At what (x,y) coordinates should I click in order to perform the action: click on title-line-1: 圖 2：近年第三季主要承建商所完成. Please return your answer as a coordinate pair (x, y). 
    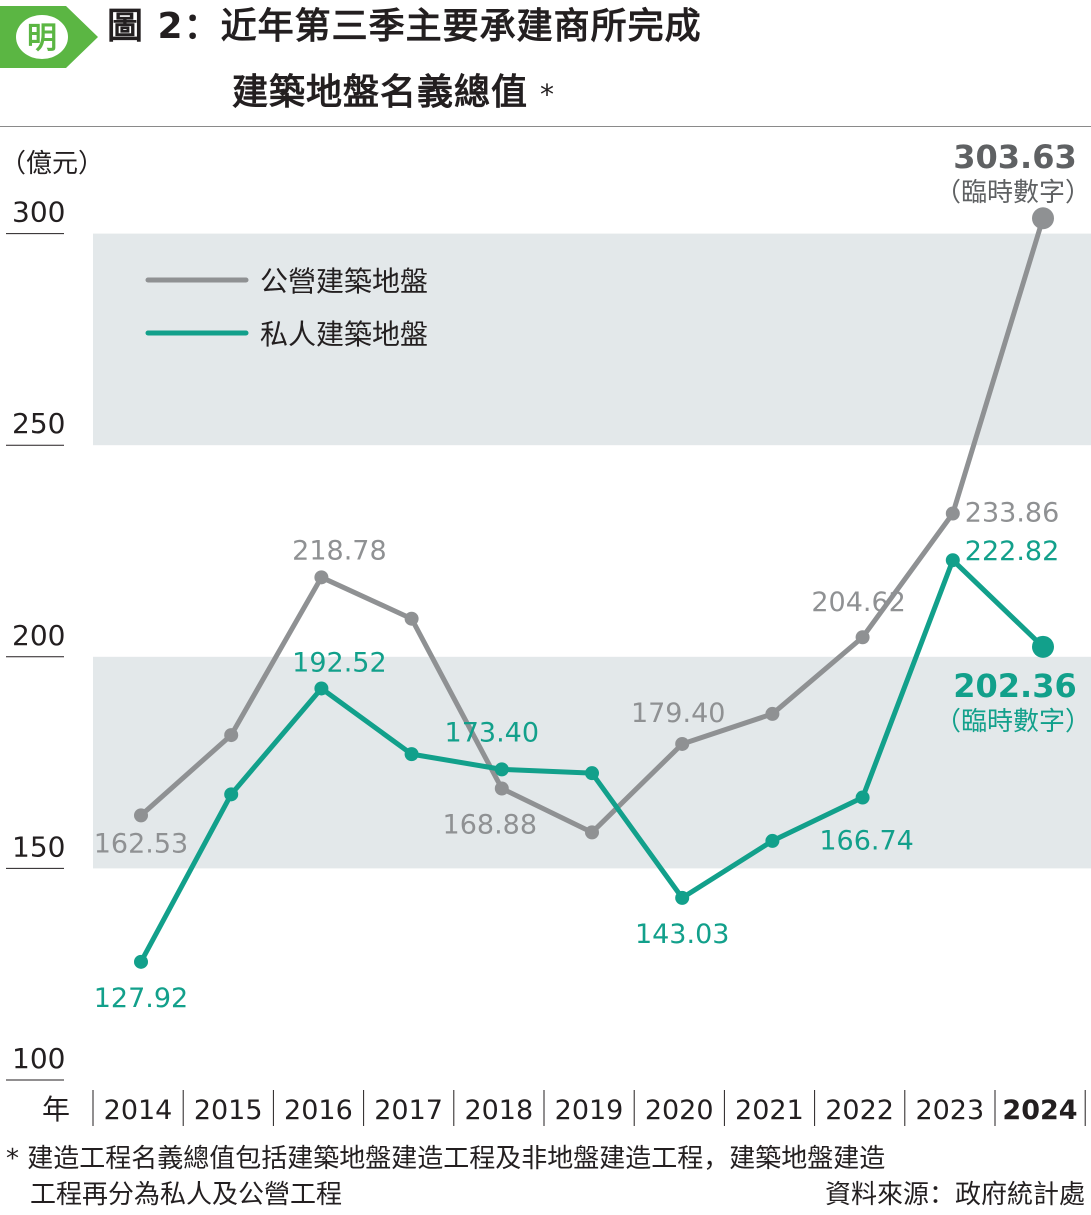
    Looking at the image, I should click on (404, 26).